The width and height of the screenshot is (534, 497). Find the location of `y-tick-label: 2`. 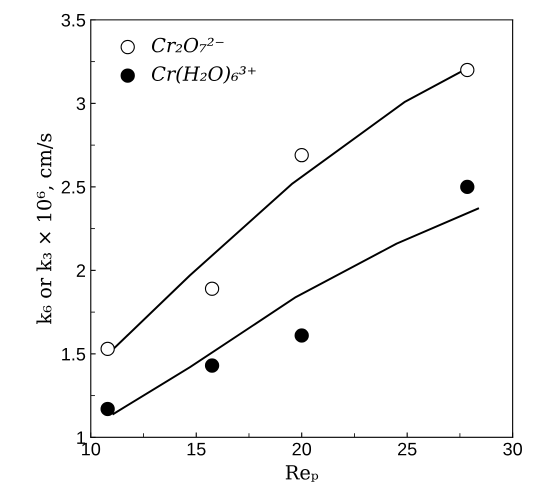

y-tick-label: 2 is located at coordinates (81, 270).